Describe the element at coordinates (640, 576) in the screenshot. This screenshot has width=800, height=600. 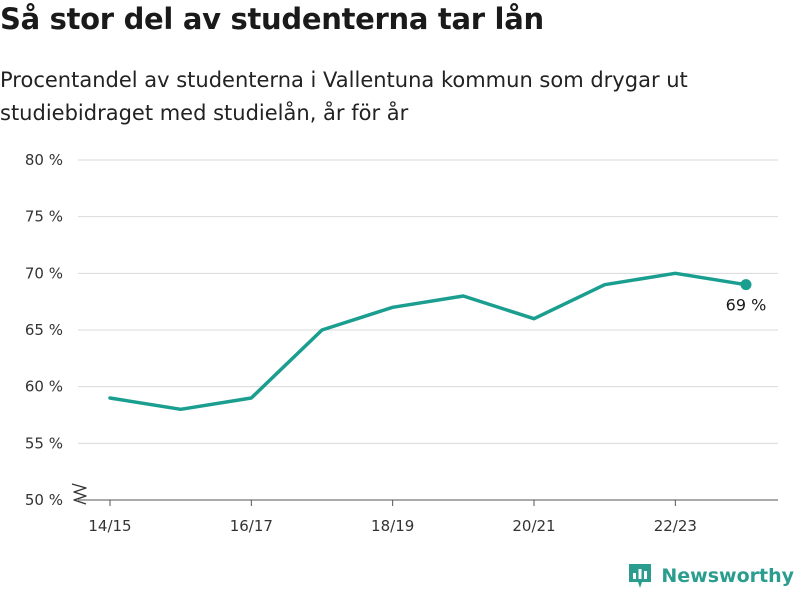
I see `newsworthy-logo-icon` at that location.